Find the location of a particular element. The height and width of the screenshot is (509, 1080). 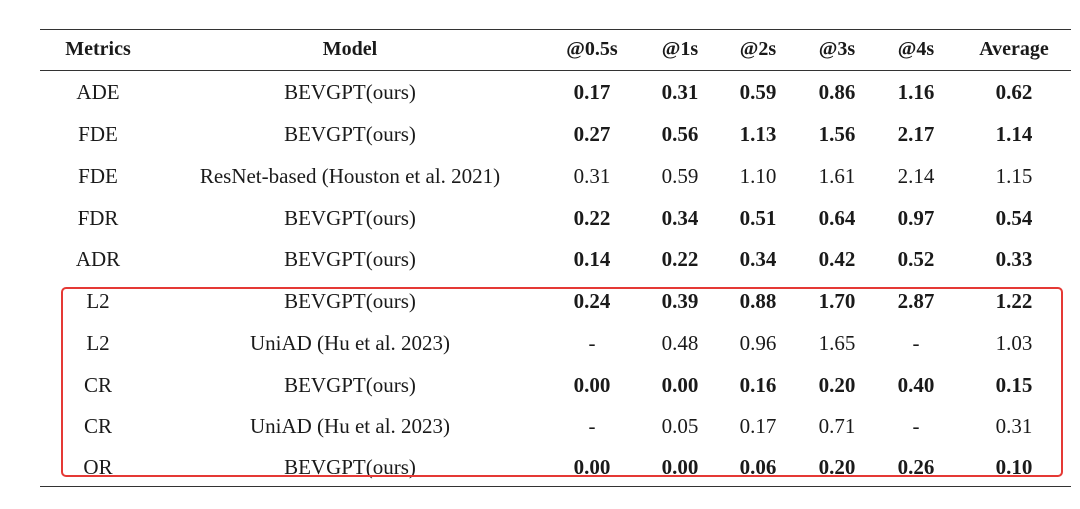

cell-metric: FDR is located at coordinates (98, 218).